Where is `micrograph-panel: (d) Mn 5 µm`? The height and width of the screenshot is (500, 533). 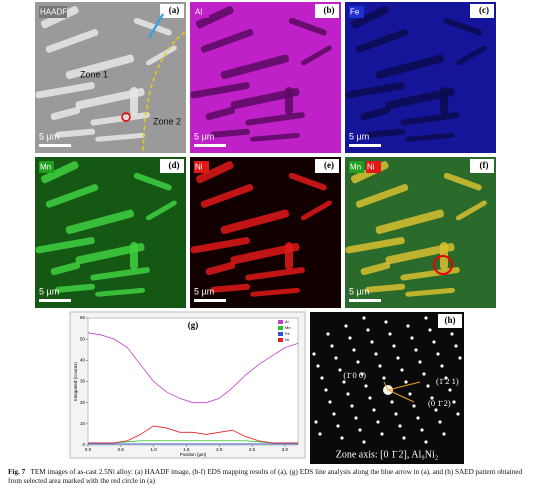
micrograph-panel: (d) Mn 5 µm is located at coordinates (110, 232).